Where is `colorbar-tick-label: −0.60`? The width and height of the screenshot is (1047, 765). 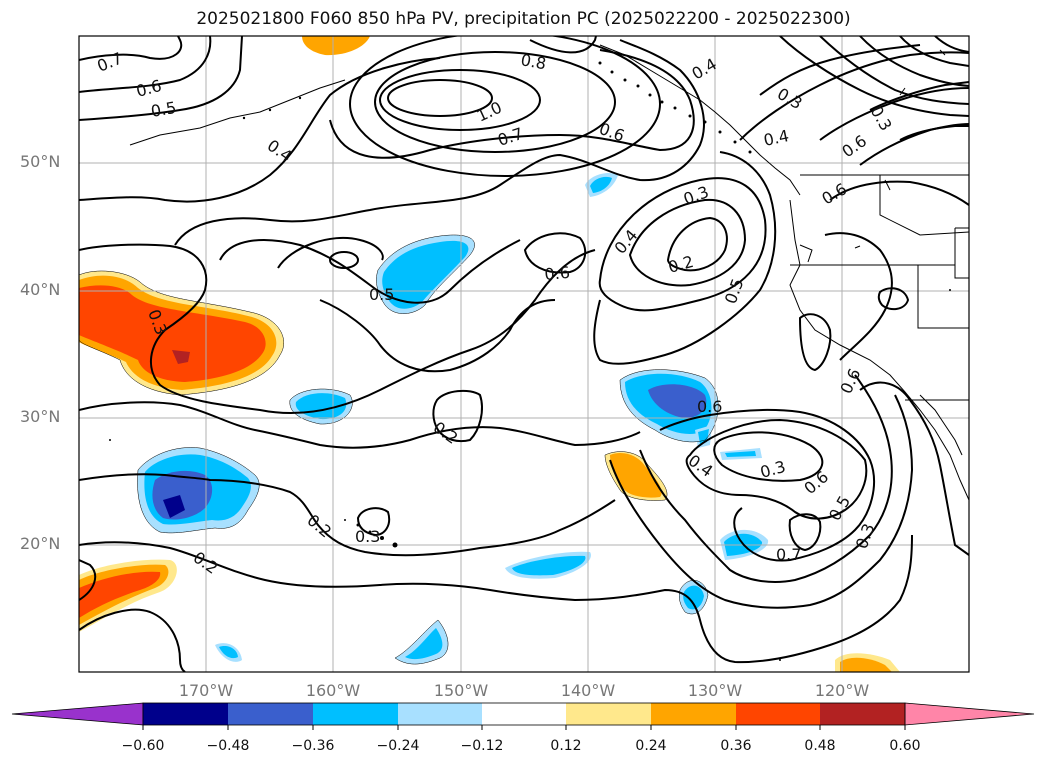
colorbar-tick-label: −0.60 is located at coordinates (143, 746).